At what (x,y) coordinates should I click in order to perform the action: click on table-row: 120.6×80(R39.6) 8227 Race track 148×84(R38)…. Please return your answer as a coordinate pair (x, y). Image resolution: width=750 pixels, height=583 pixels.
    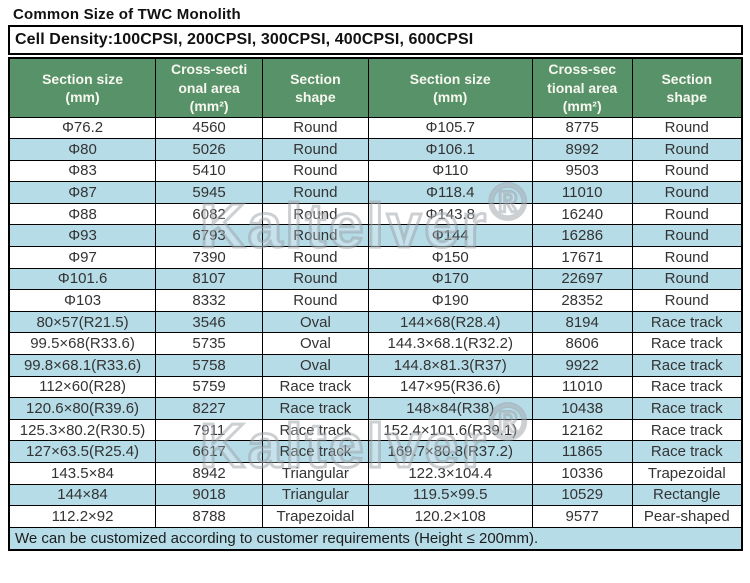
    Looking at the image, I should click on (375, 408).